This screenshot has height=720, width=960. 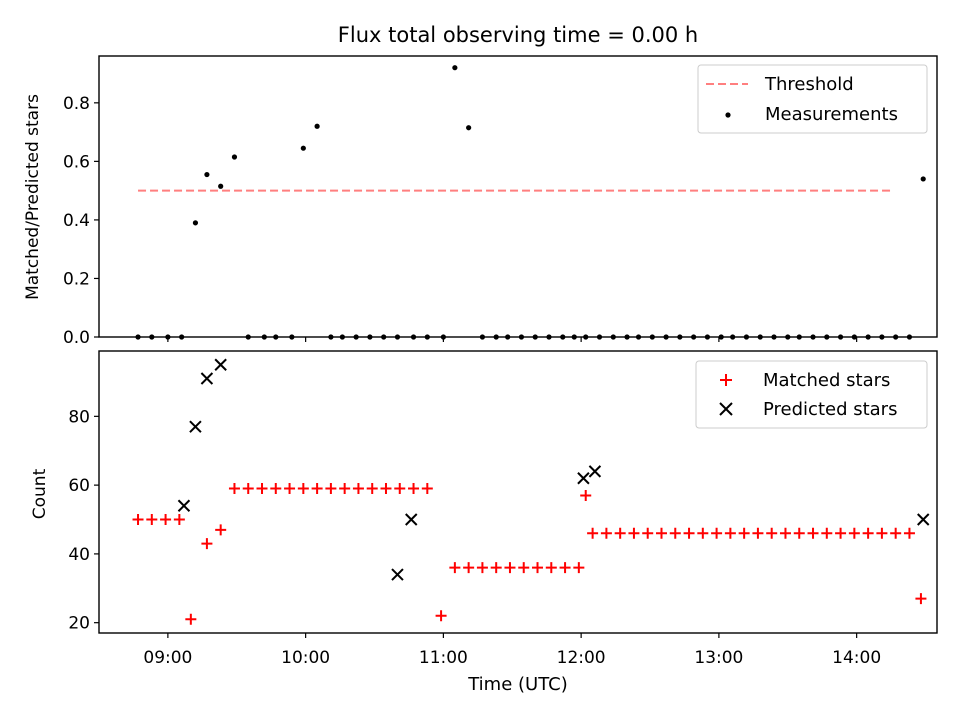 What do you see at coordinates (443, 658) in the screenshot?
I see `x-tick-label: 11:00` at bounding box center [443, 658].